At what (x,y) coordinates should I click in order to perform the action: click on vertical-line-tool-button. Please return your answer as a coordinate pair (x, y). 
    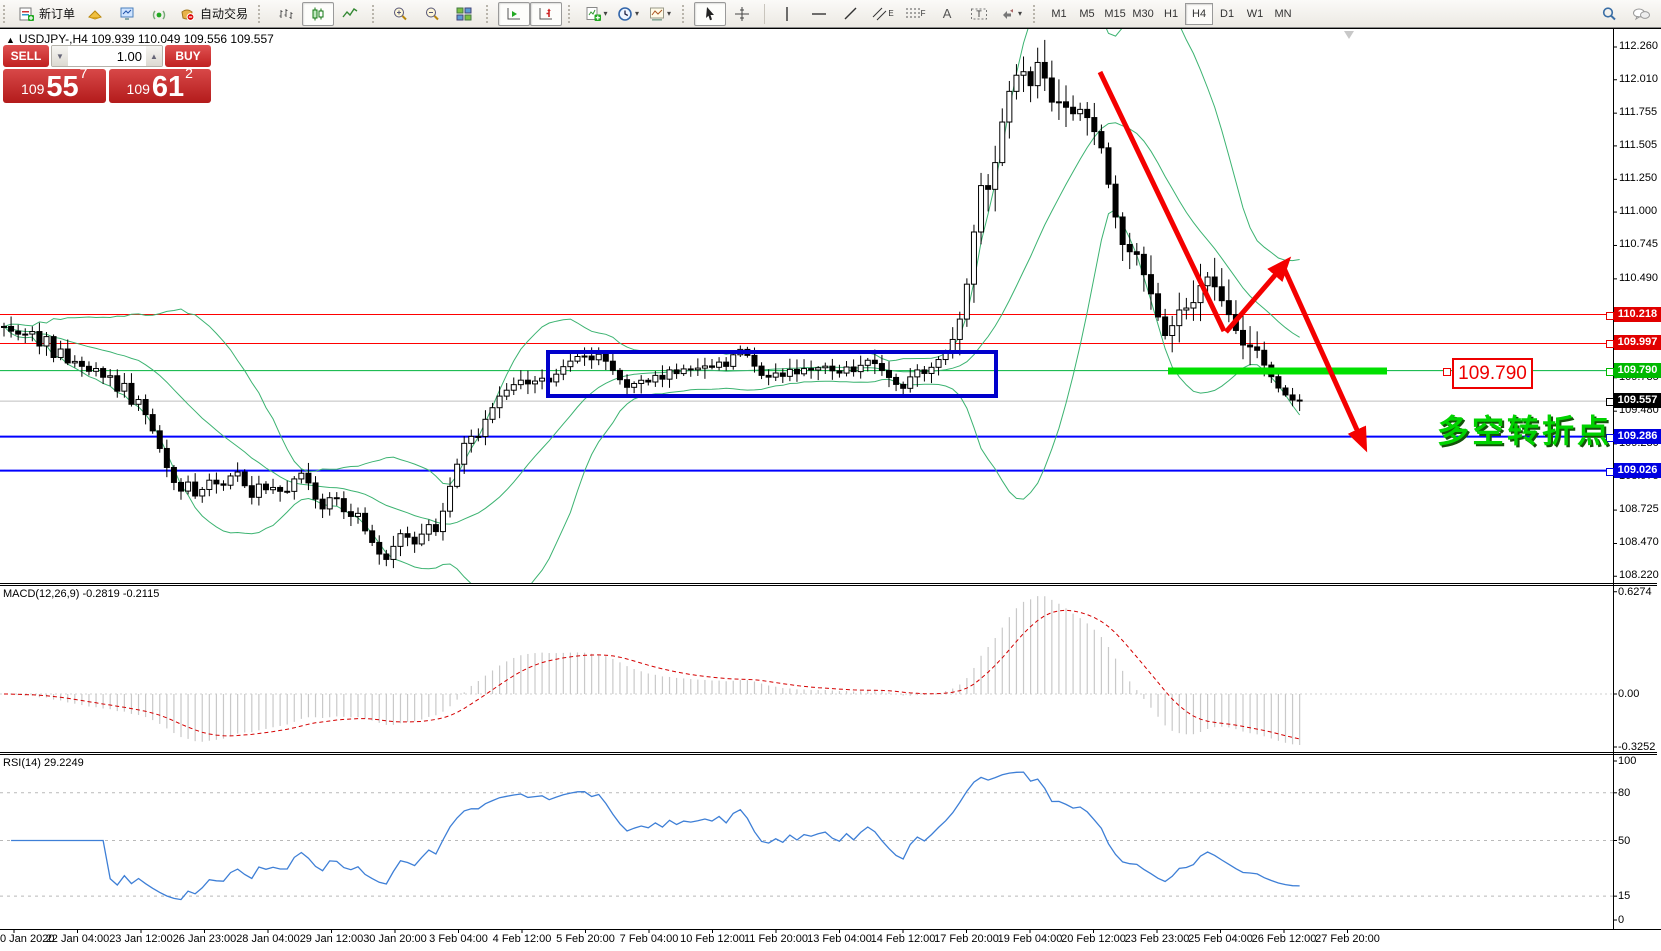
    Looking at the image, I should click on (787, 14).